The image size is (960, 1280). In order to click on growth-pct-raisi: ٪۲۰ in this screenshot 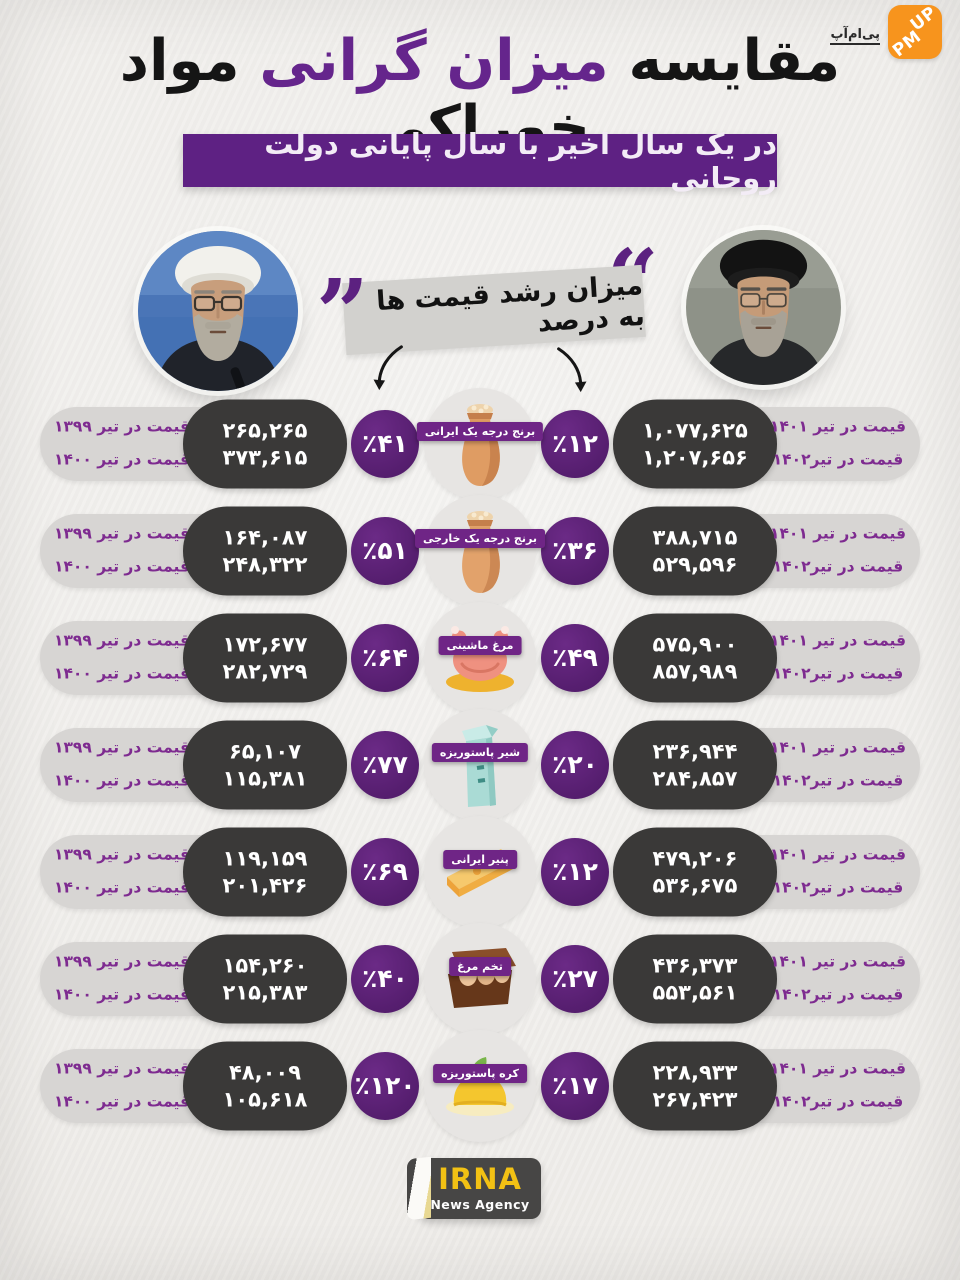, I will do `click(575, 764)`.